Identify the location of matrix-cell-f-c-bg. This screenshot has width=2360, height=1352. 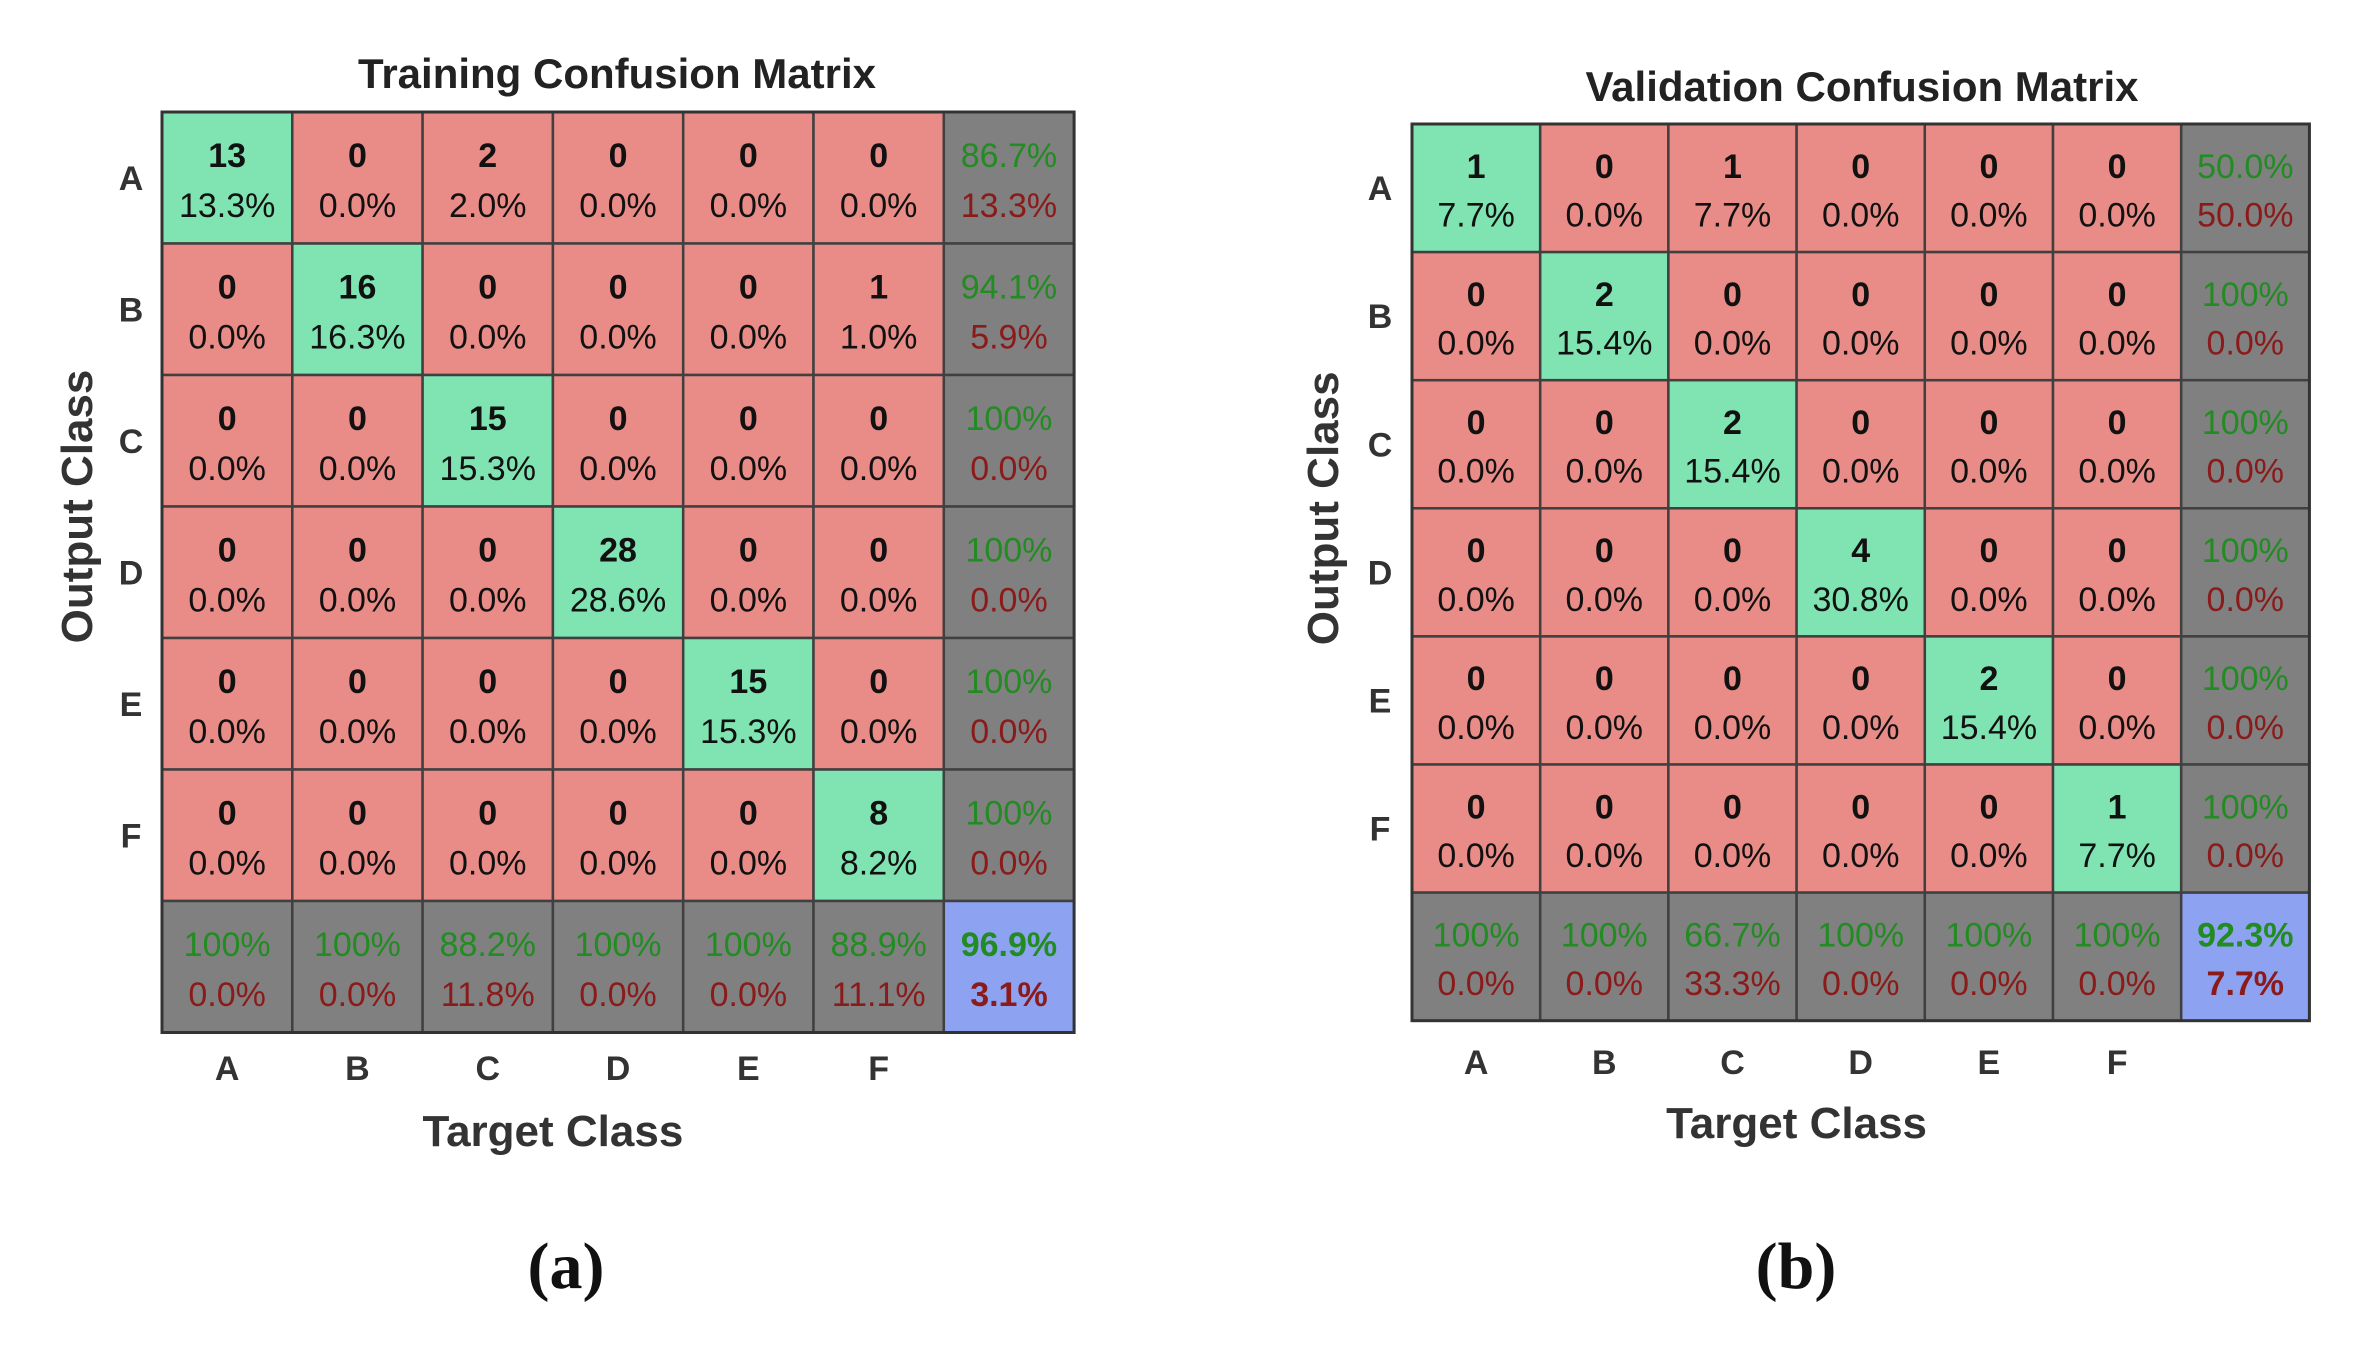
(1732, 828).